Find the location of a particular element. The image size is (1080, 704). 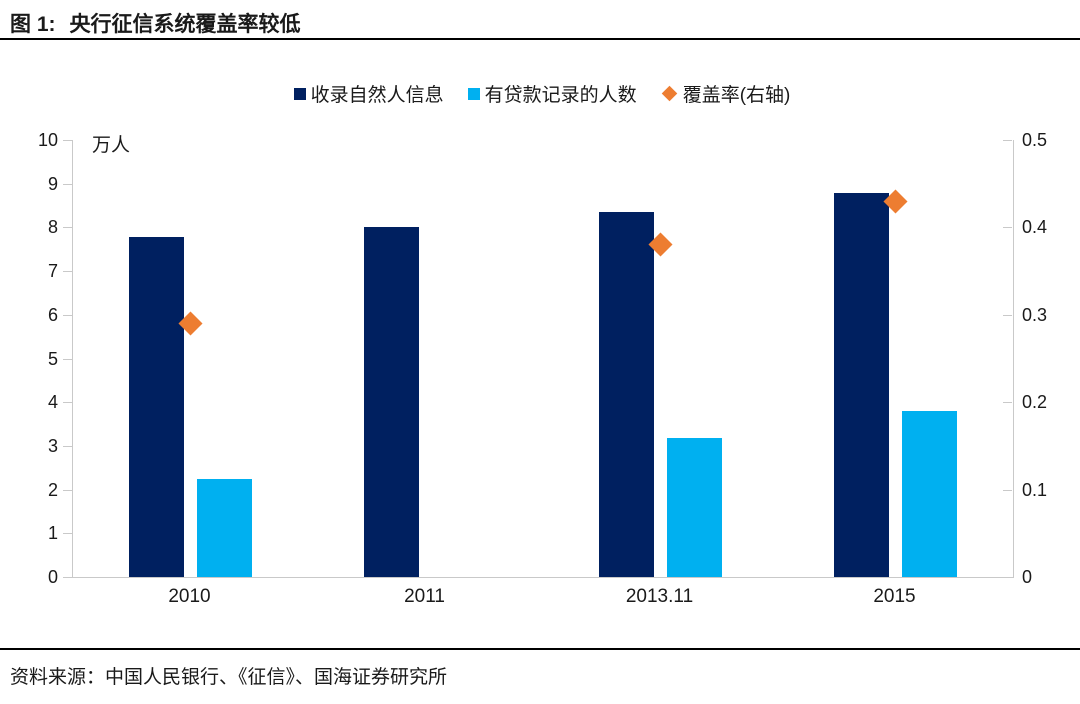

right-axis-tickmark-0.5 is located at coordinates (1007, 140).